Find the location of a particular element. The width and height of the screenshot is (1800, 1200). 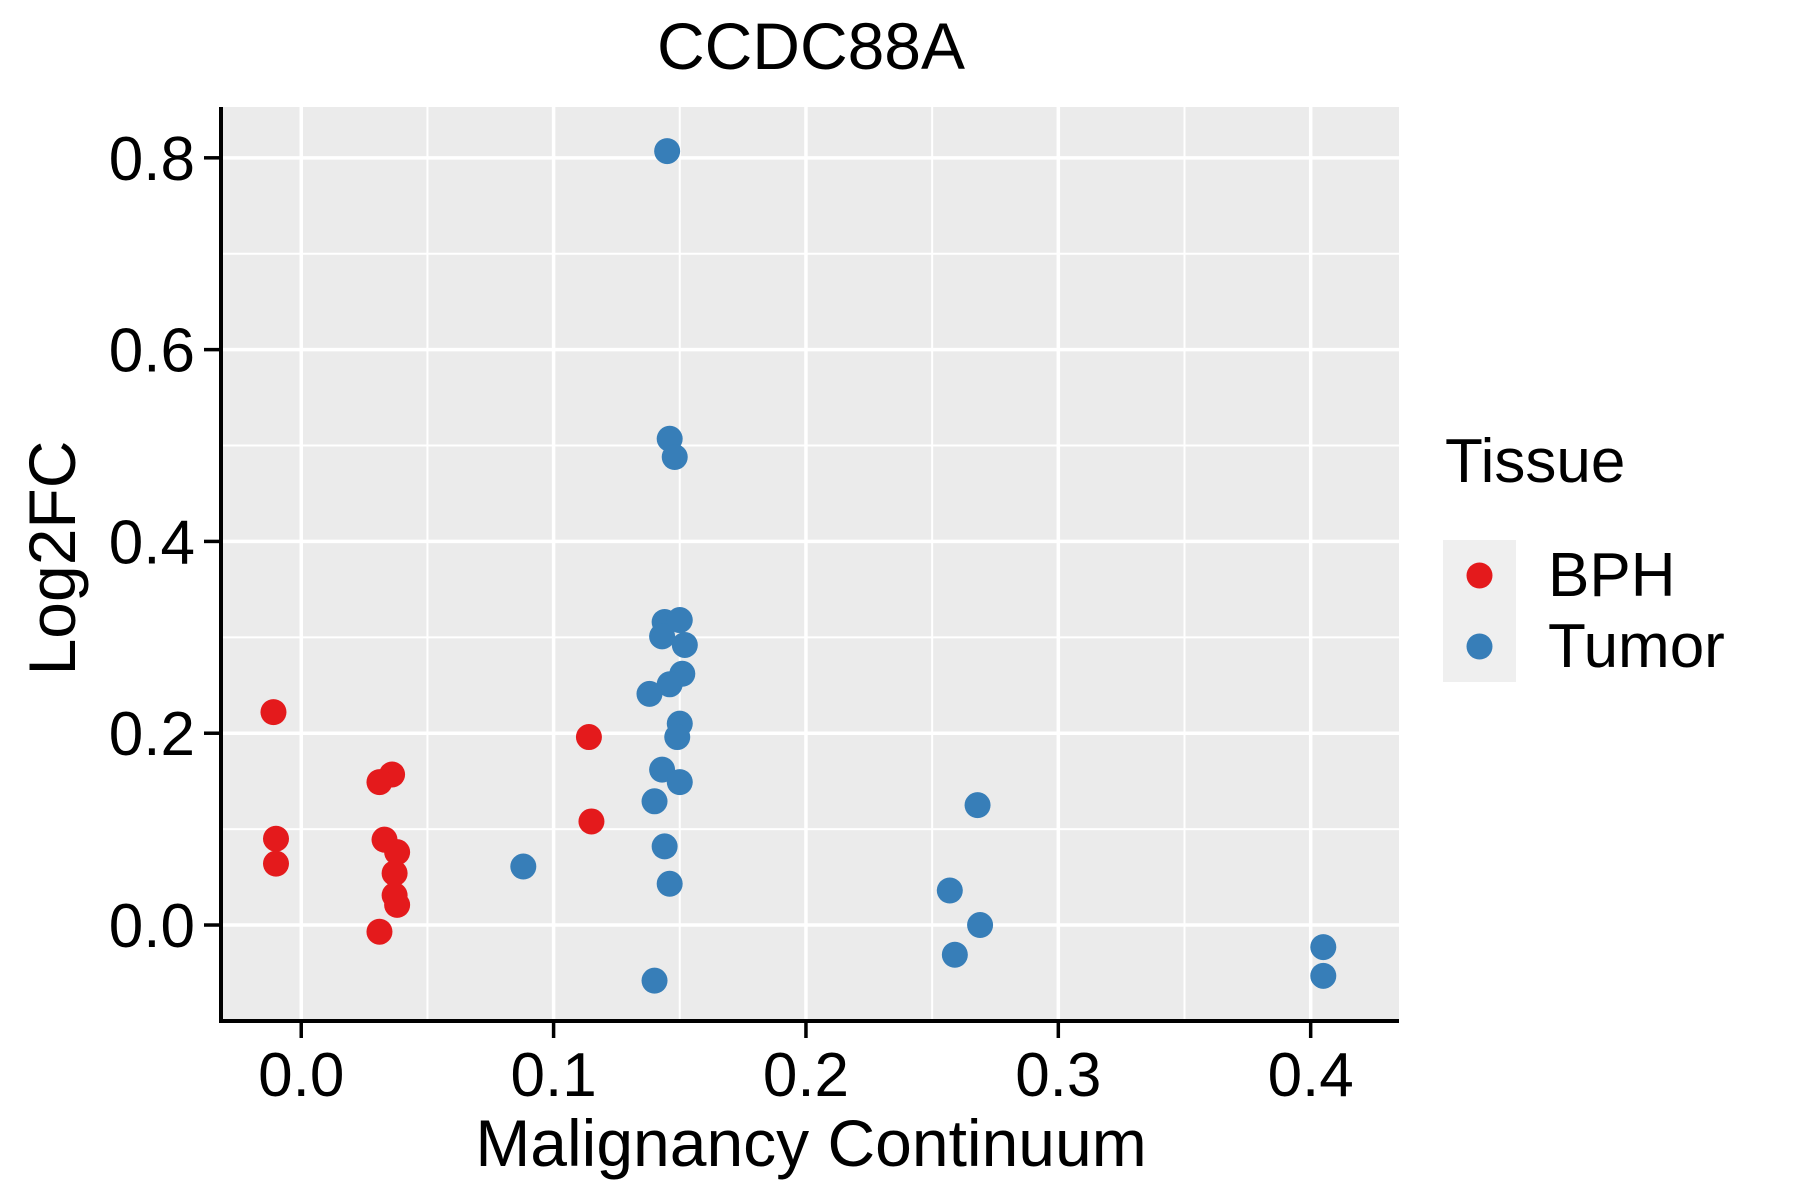

x-tick-label: 0.4 is located at coordinates (1311, 1075).